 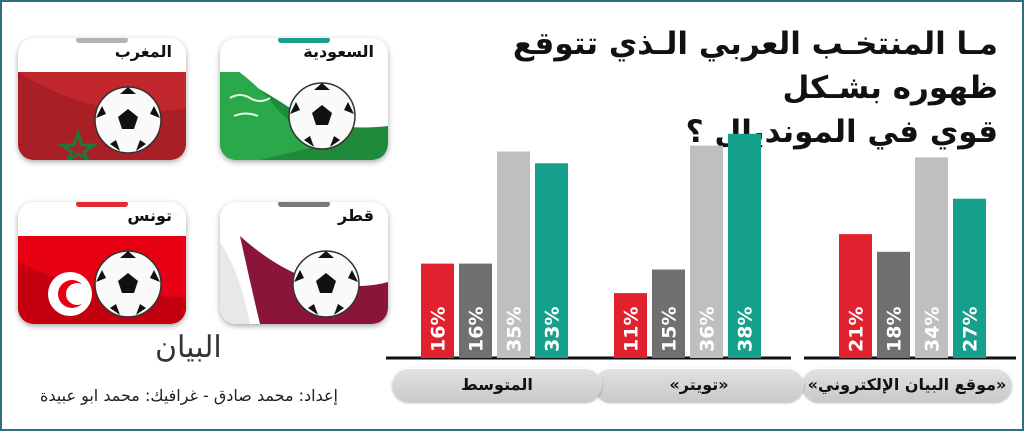 I want to click on team-name: قطر, so click(x=355, y=215).